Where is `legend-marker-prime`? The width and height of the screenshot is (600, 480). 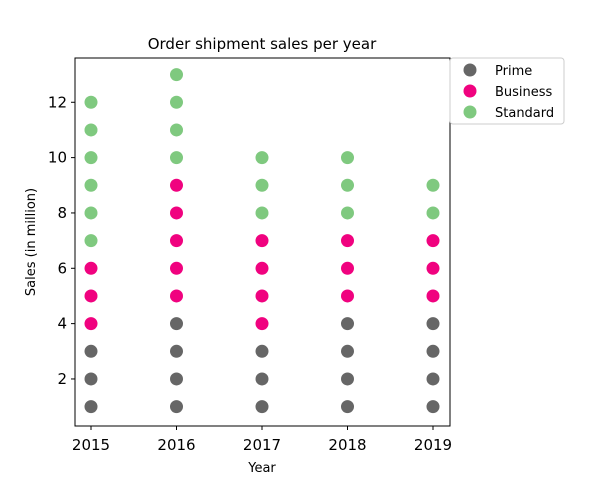 legend-marker-prime is located at coordinates (470, 70).